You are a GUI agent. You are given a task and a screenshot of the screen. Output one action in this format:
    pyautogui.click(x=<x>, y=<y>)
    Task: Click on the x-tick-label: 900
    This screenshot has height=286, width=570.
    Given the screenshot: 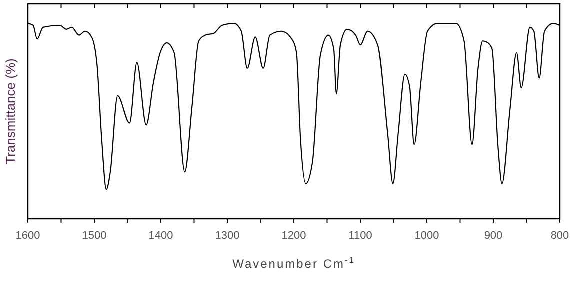 What is the action you would take?
    pyautogui.click(x=493, y=236)
    